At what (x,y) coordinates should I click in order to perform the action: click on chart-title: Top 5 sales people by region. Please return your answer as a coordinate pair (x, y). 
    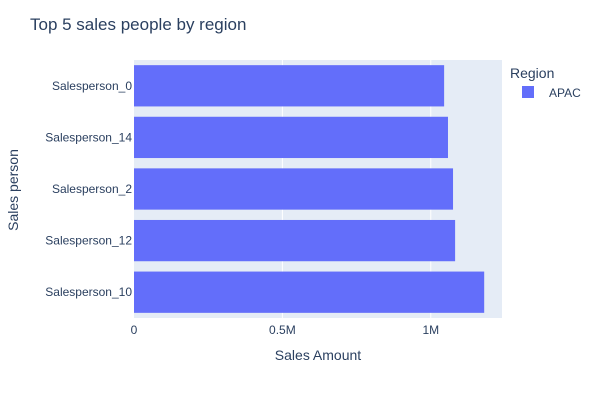
    Looking at the image, I should click on (138, 24).